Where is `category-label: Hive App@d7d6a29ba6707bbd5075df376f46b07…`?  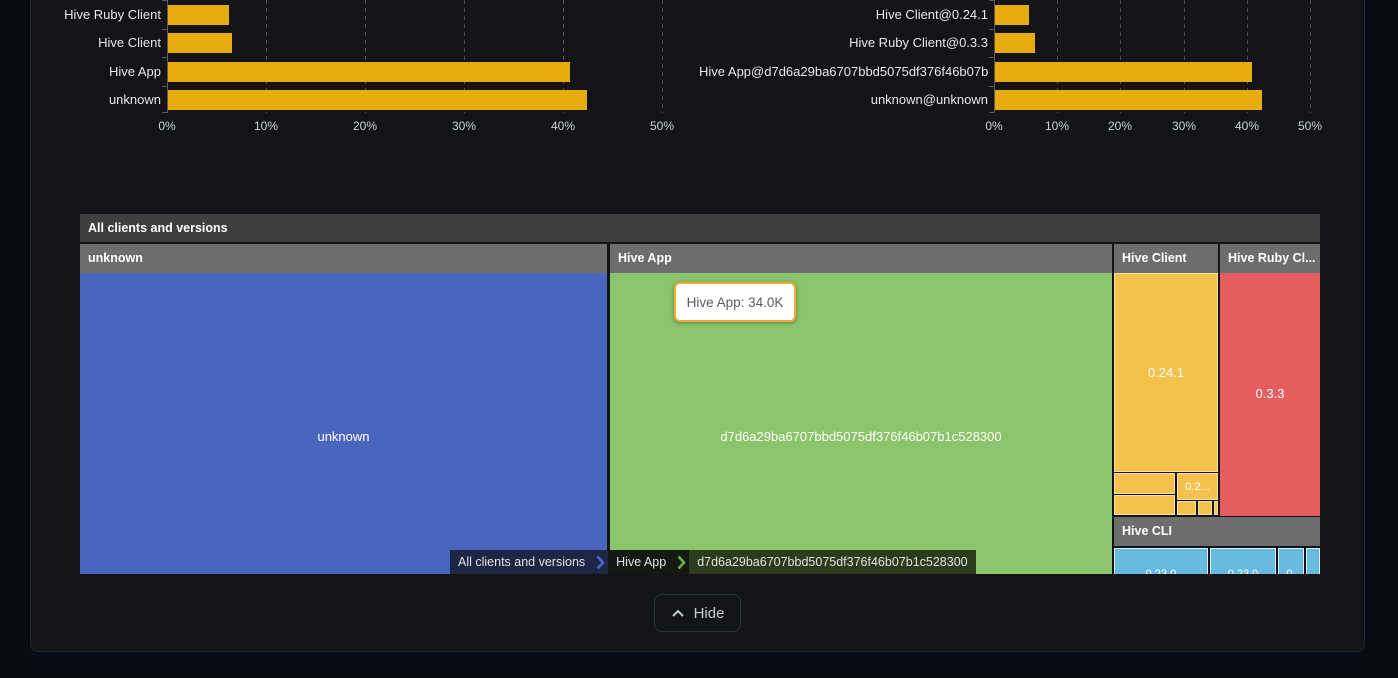
category-label: Hive App@d7d6a29ba6707bbd5075df376f46b07… is located at coordinates (844, 71).